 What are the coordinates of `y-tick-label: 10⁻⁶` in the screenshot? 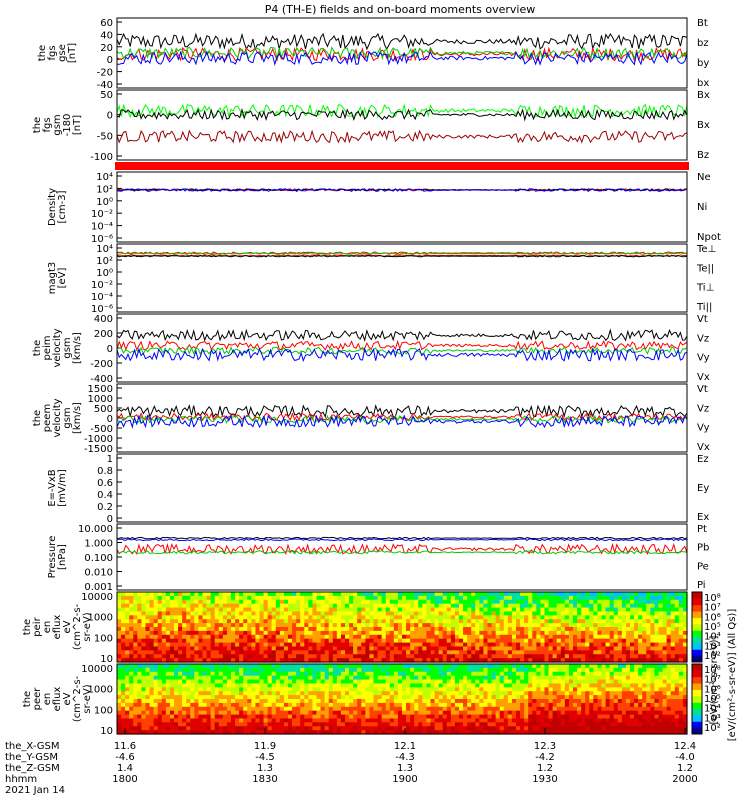 It's located at (102, 239).